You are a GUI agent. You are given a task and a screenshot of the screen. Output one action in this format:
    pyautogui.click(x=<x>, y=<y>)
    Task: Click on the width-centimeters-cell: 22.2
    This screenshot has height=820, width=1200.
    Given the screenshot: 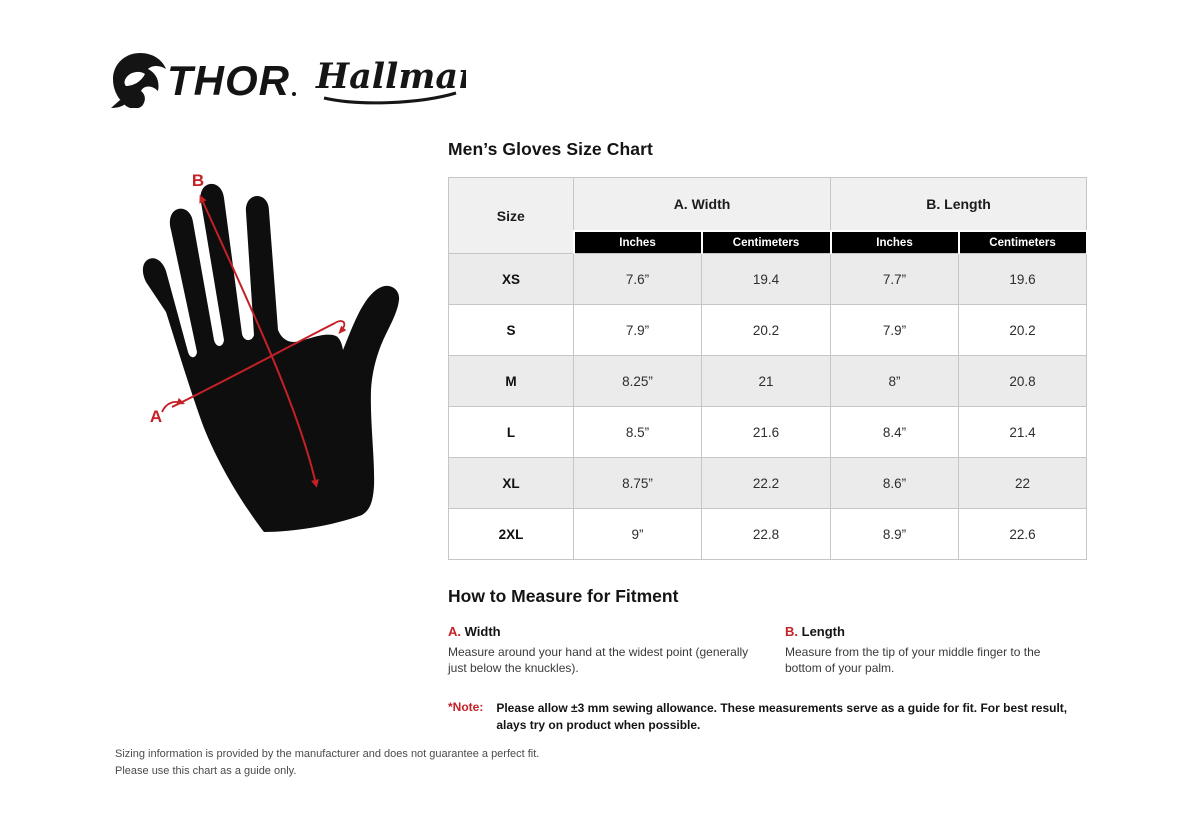 What is the action you would take?
    pyautogui.click(x=766, y=483)
    